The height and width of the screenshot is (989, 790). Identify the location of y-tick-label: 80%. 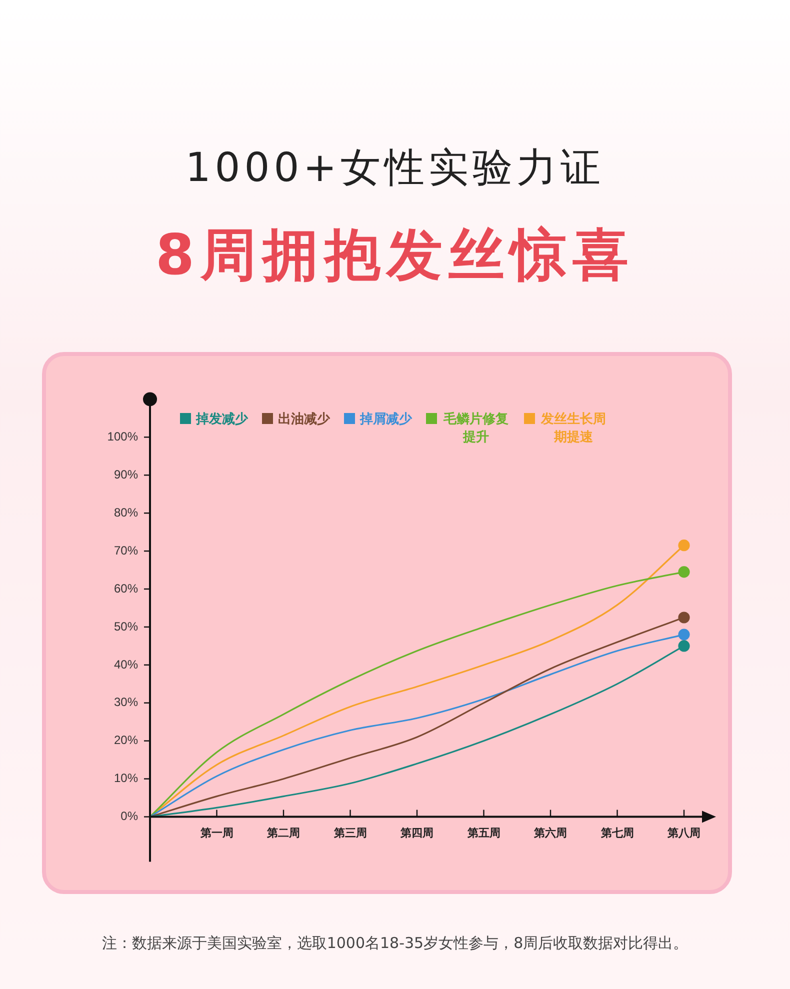
(126, 512).